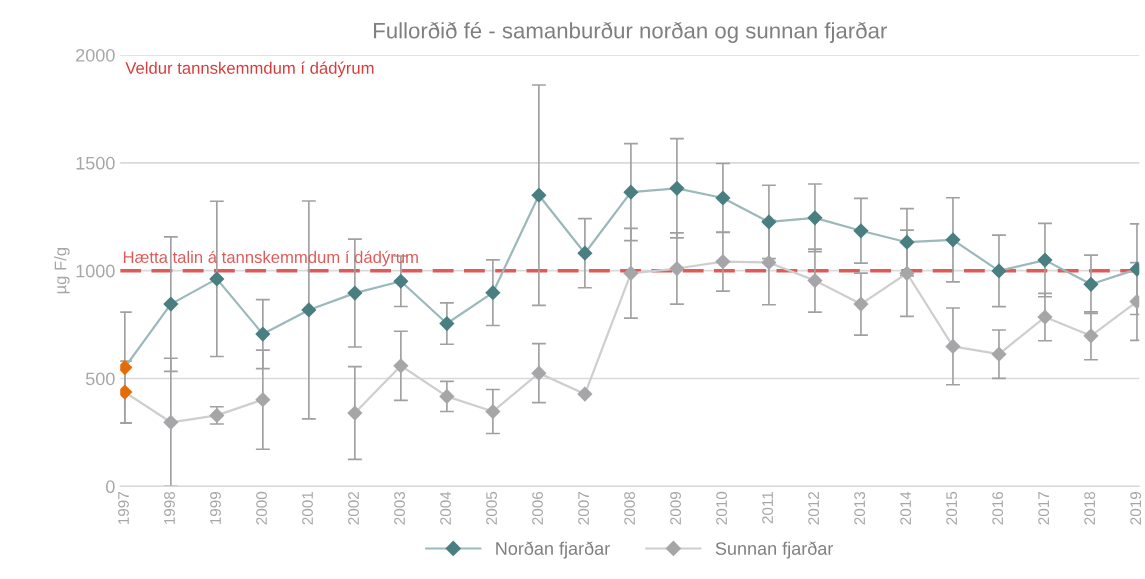  What do you see at coordinates (95, 271) in the screenshot?
I see `y-tick-label: 1000` at bounding box center [95, 271].